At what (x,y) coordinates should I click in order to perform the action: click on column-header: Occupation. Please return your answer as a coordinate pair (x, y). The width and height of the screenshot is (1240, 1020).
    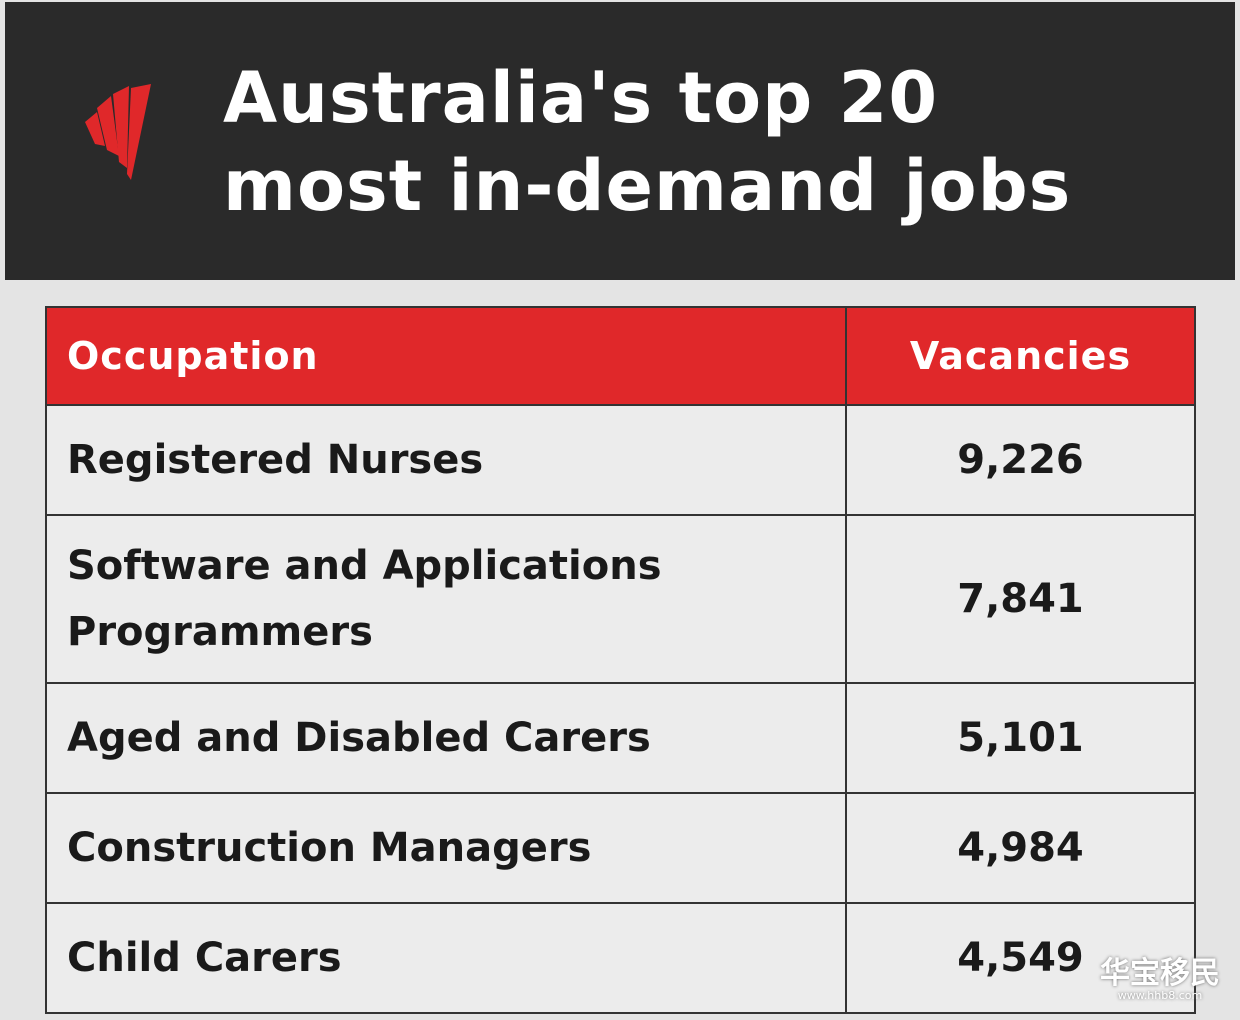
    Looking at the image, I should click on (446, 356).